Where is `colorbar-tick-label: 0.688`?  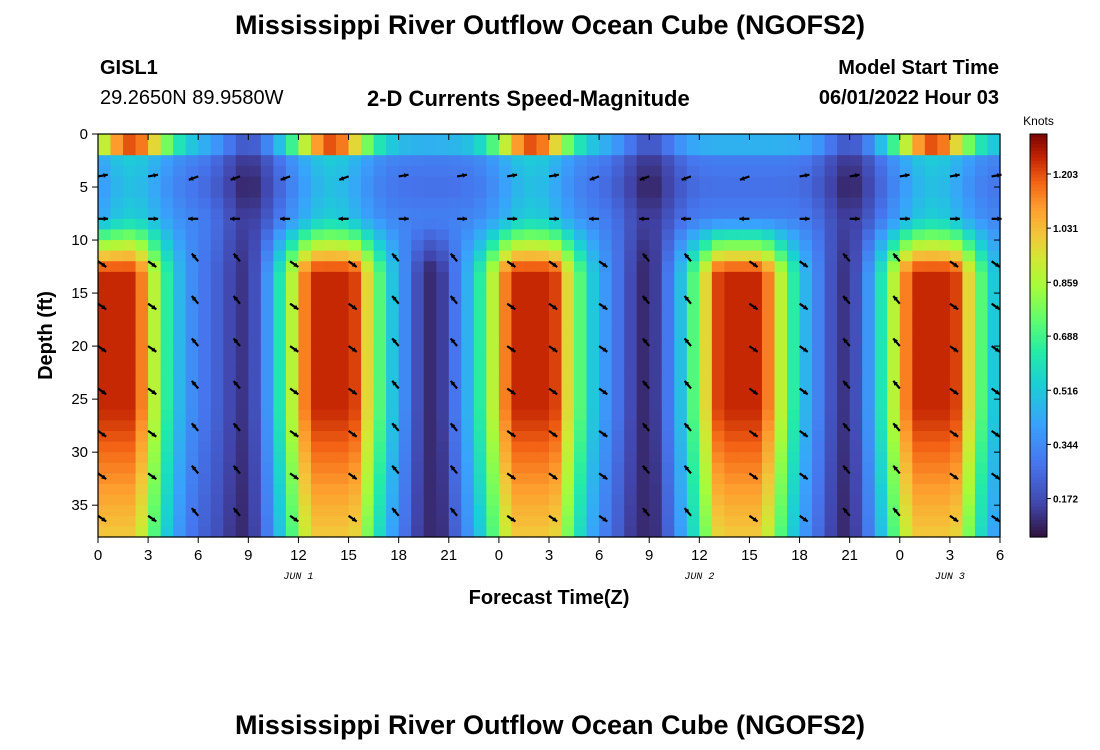
colorbar-tick-label: 0.688 is located at coordinates (1065, 337).